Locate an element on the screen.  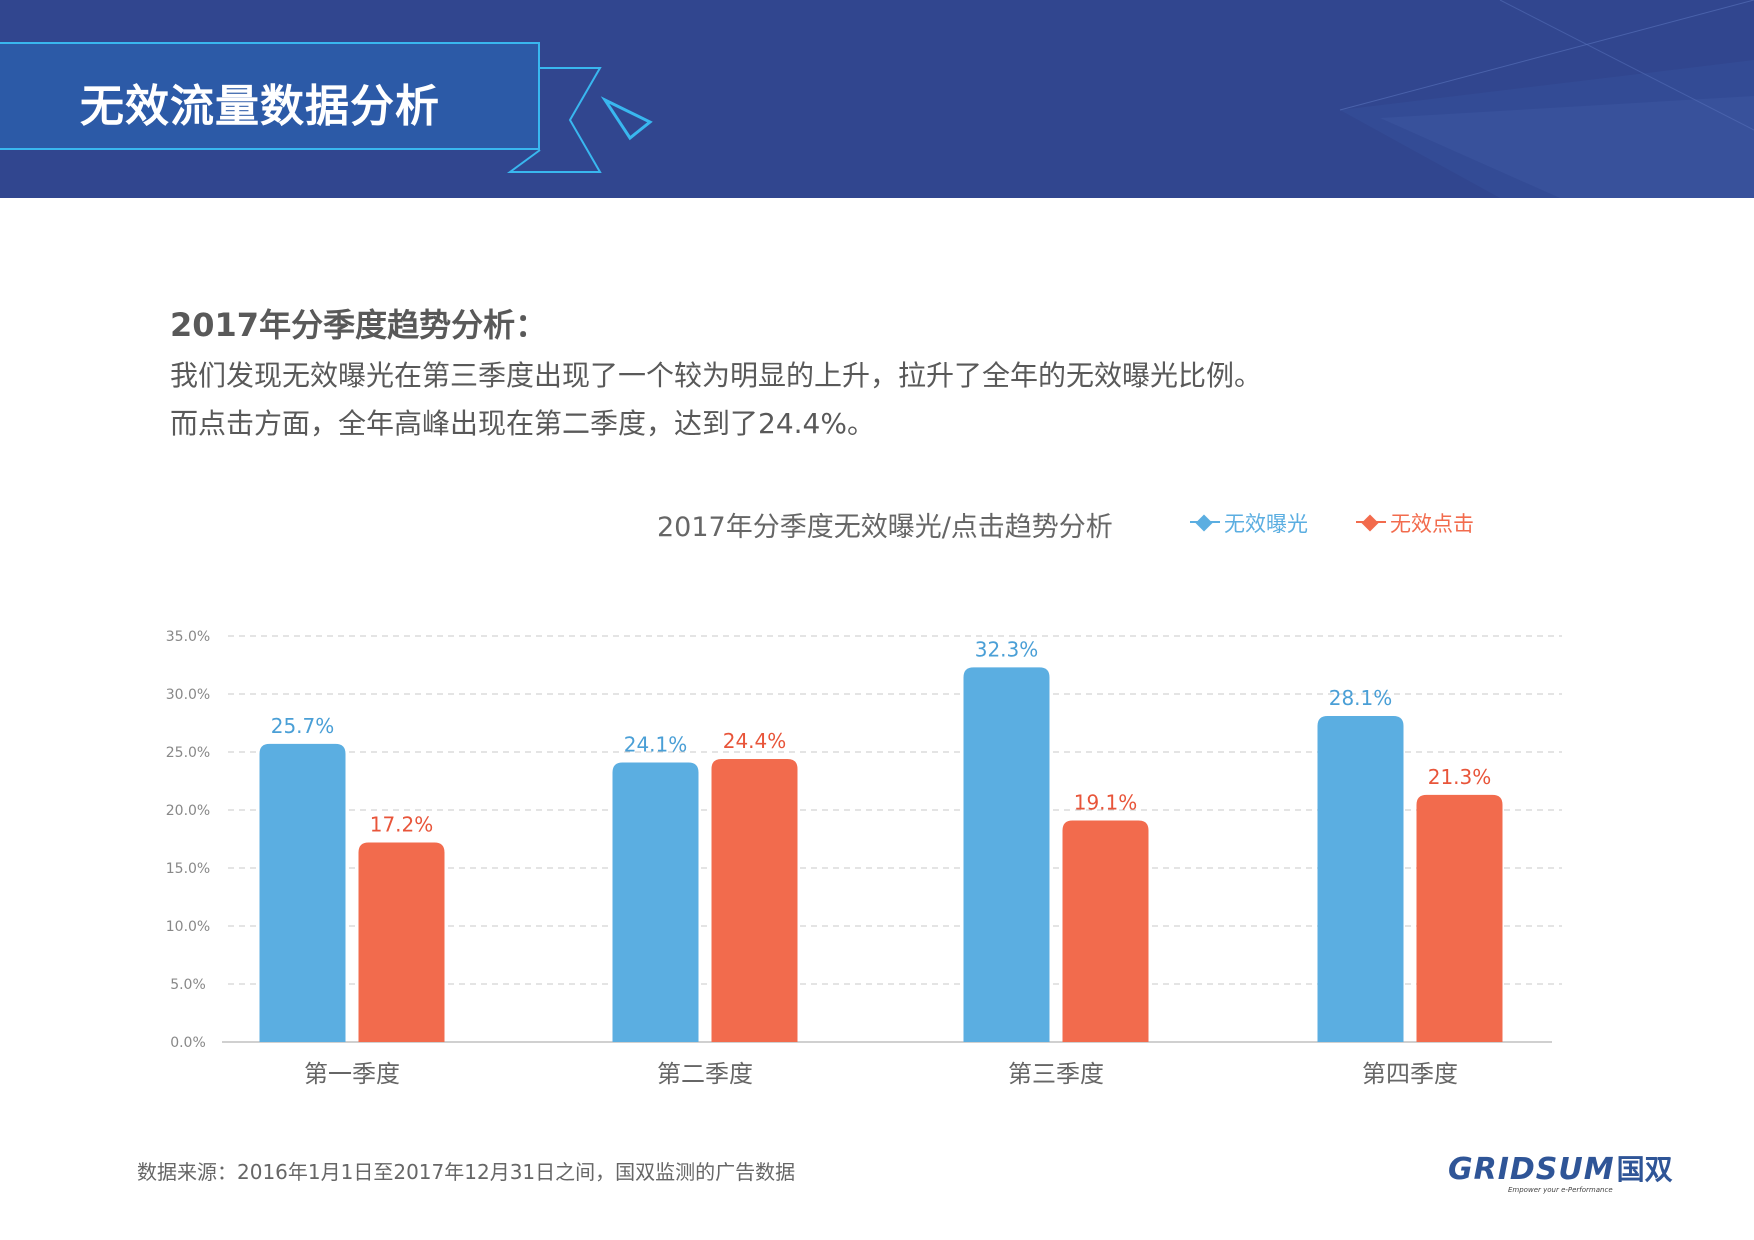
x-category-label: 第二季度 is located at coordinates (705, 1074).